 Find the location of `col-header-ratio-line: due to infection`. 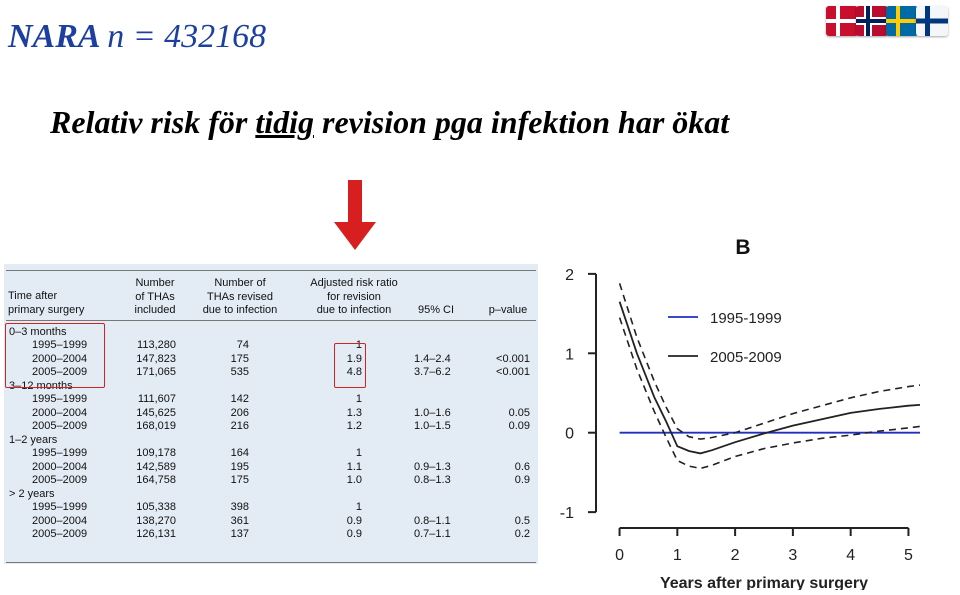

col-header-ratio-line: due to infection is located at coordinates (354, 310).